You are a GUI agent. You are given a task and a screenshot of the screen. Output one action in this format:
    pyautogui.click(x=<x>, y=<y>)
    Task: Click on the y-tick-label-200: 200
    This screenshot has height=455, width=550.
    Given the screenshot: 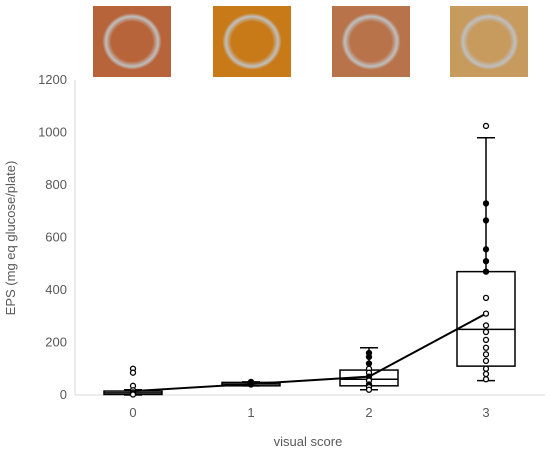 What is the action you would take?
    pyautogui.click(x=56, y=342)
    